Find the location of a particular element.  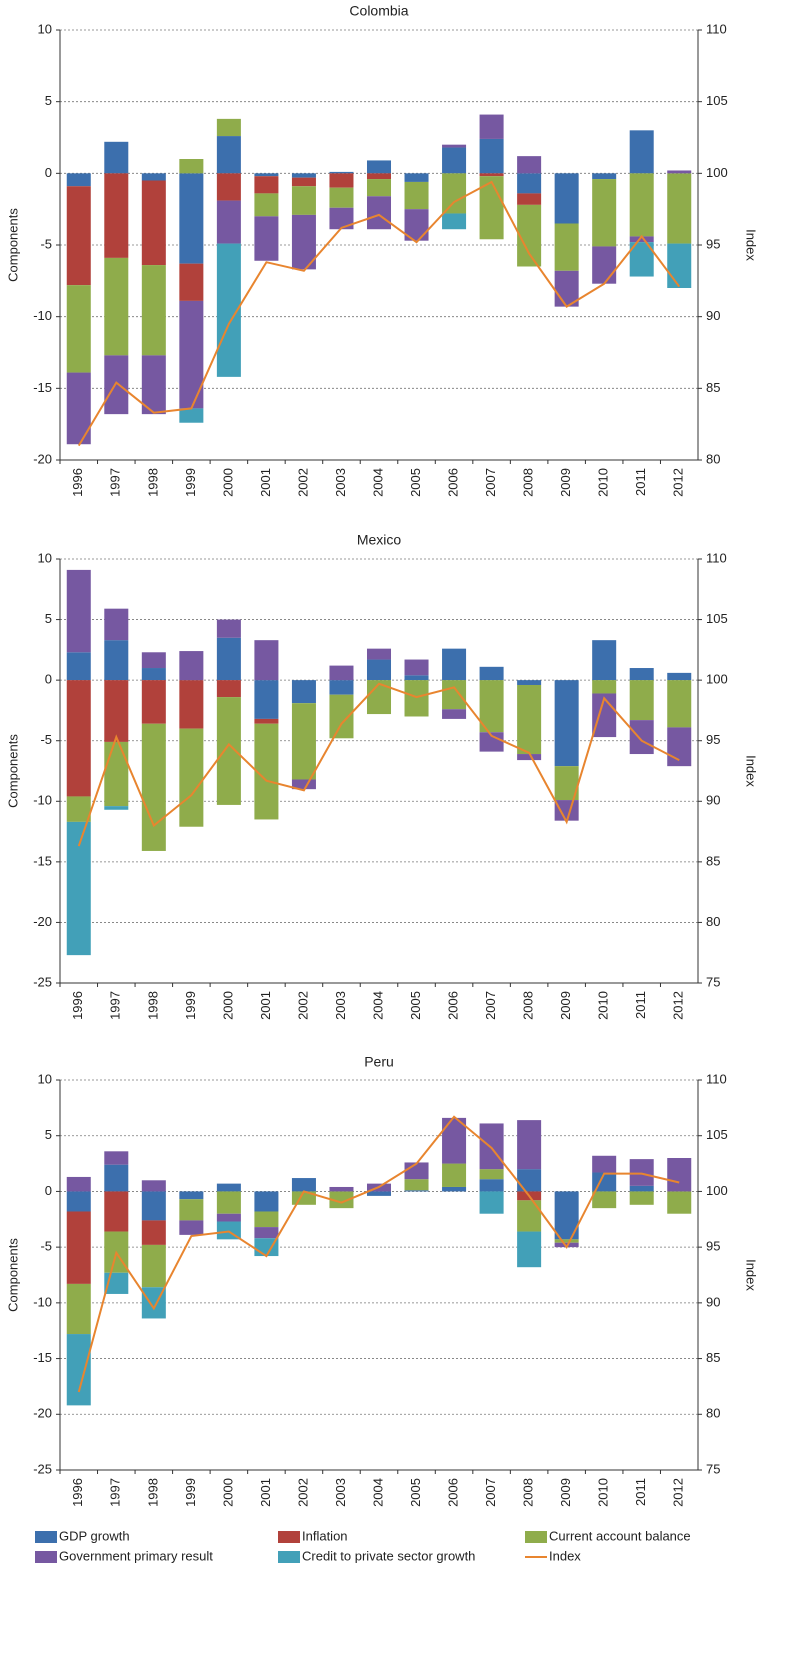

x-tick-label: 2001 is located at coordinates (265, 482).